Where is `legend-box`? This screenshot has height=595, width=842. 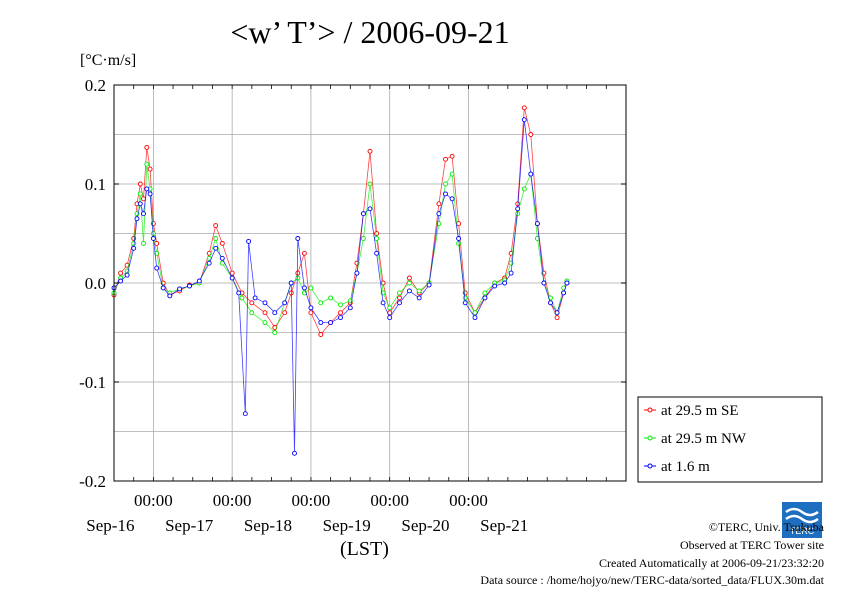
legend-box is located at coordinates (730, 439).